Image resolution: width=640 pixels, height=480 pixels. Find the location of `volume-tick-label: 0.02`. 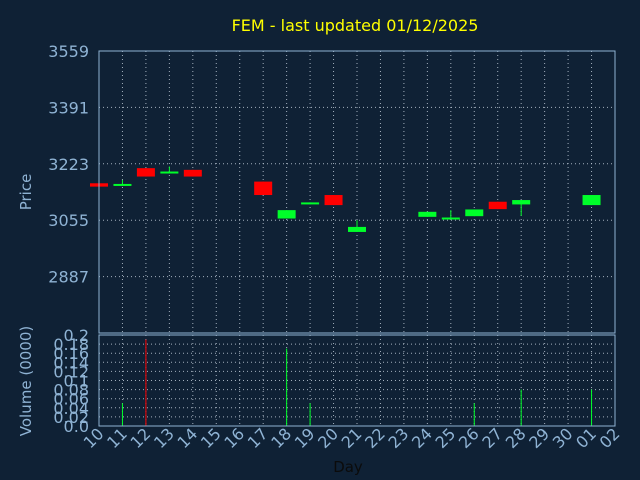

volume-tick-label: 0.02 is located at coordinates (71, 417).